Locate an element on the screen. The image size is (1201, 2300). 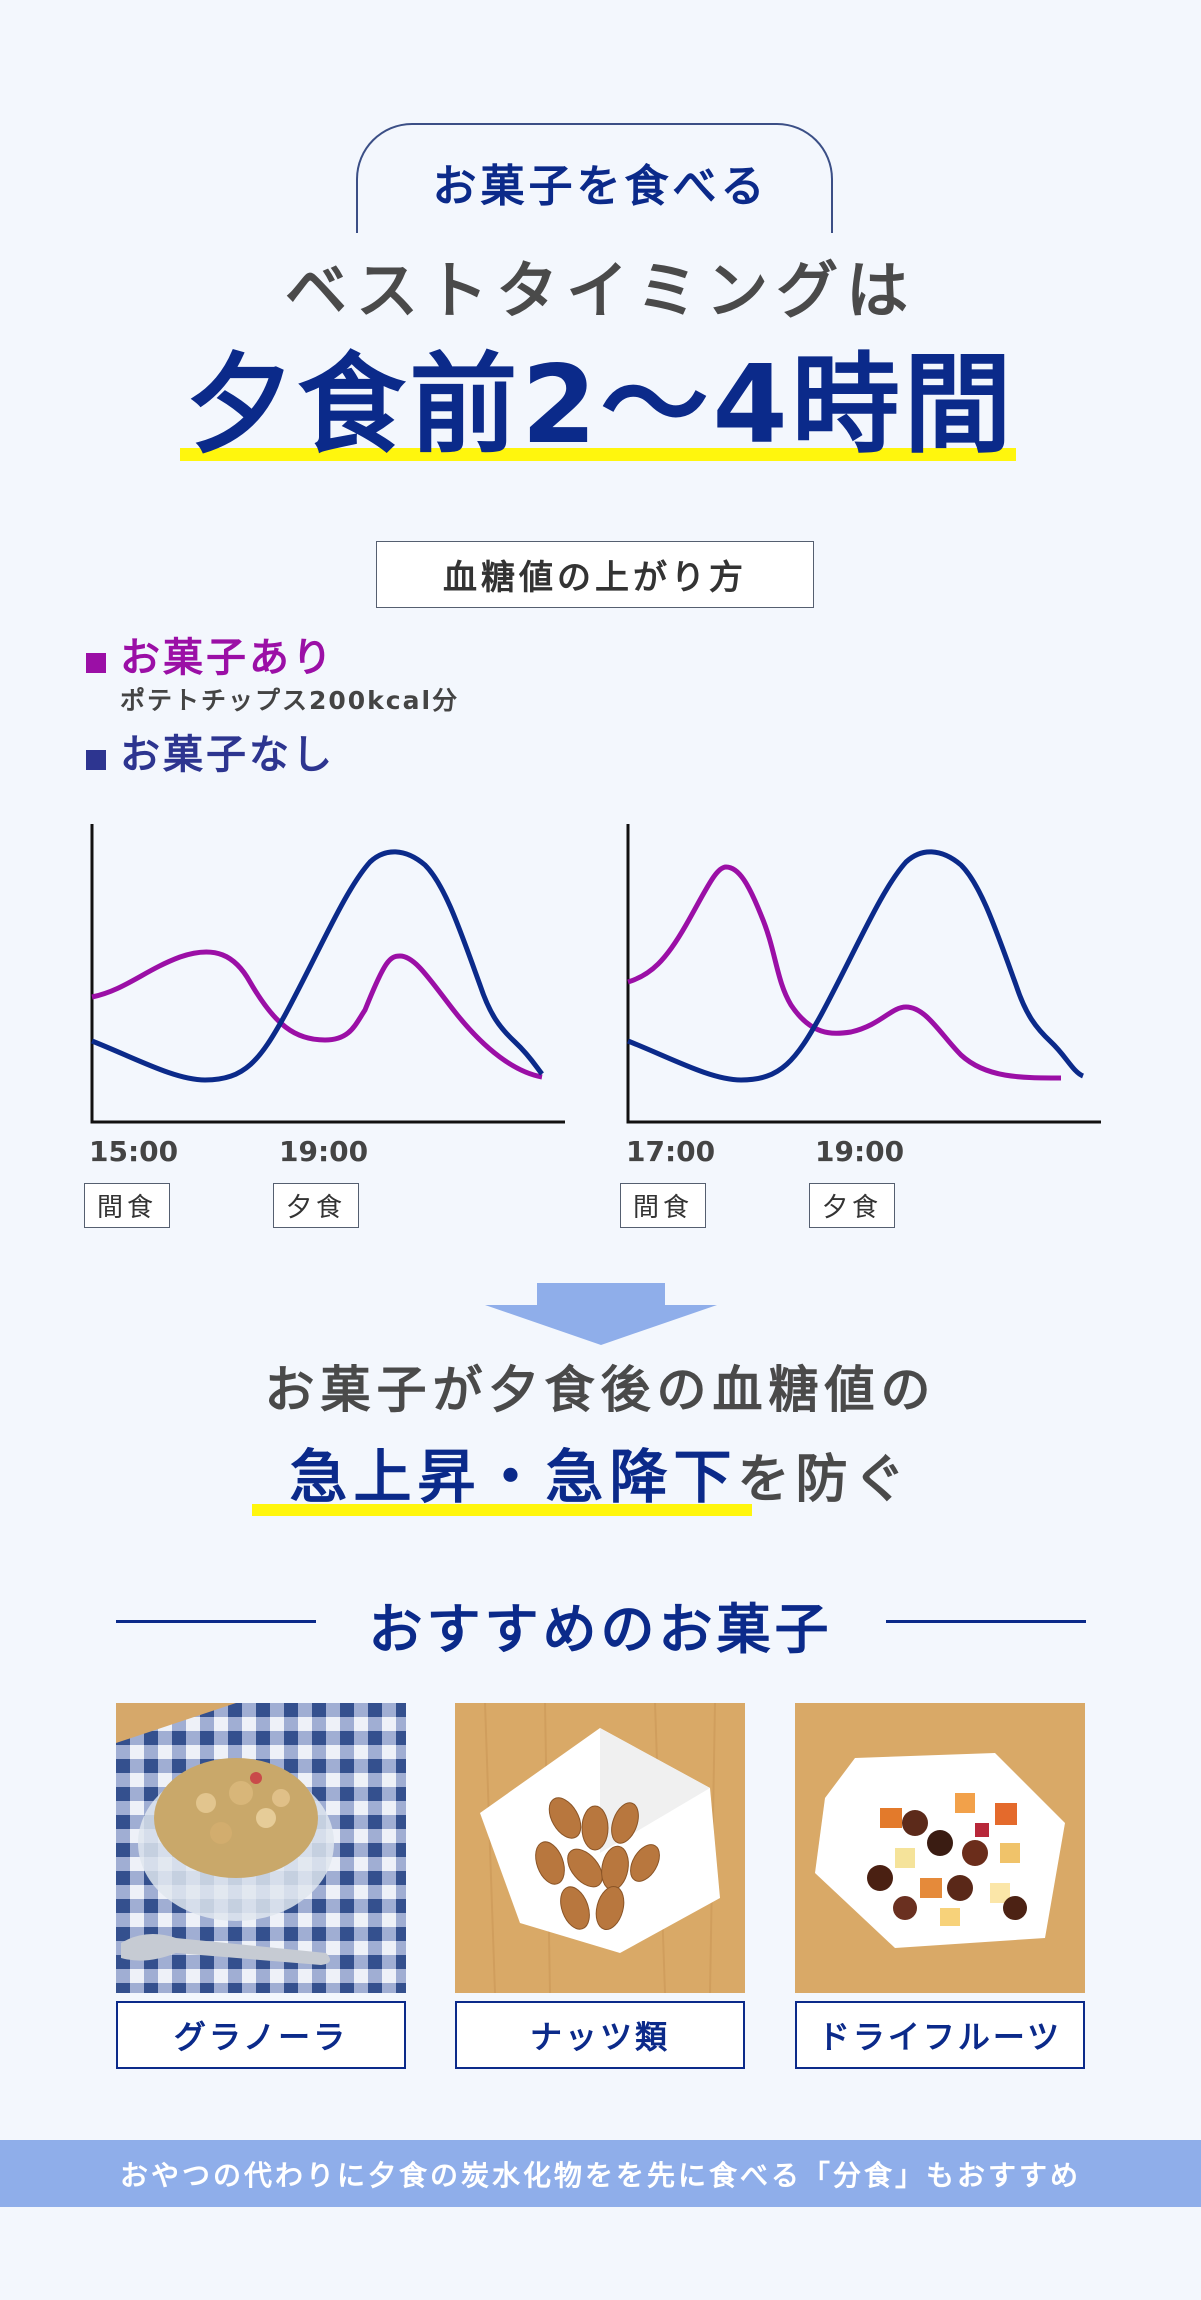
conclusion-highlight-bar is located at coordinates (502, 1510).